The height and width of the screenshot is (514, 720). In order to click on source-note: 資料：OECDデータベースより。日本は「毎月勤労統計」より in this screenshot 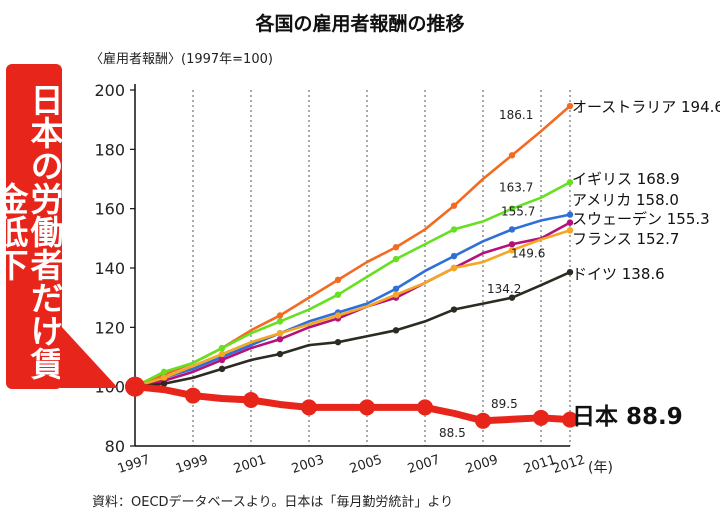, I will do `click(272, 502)`.